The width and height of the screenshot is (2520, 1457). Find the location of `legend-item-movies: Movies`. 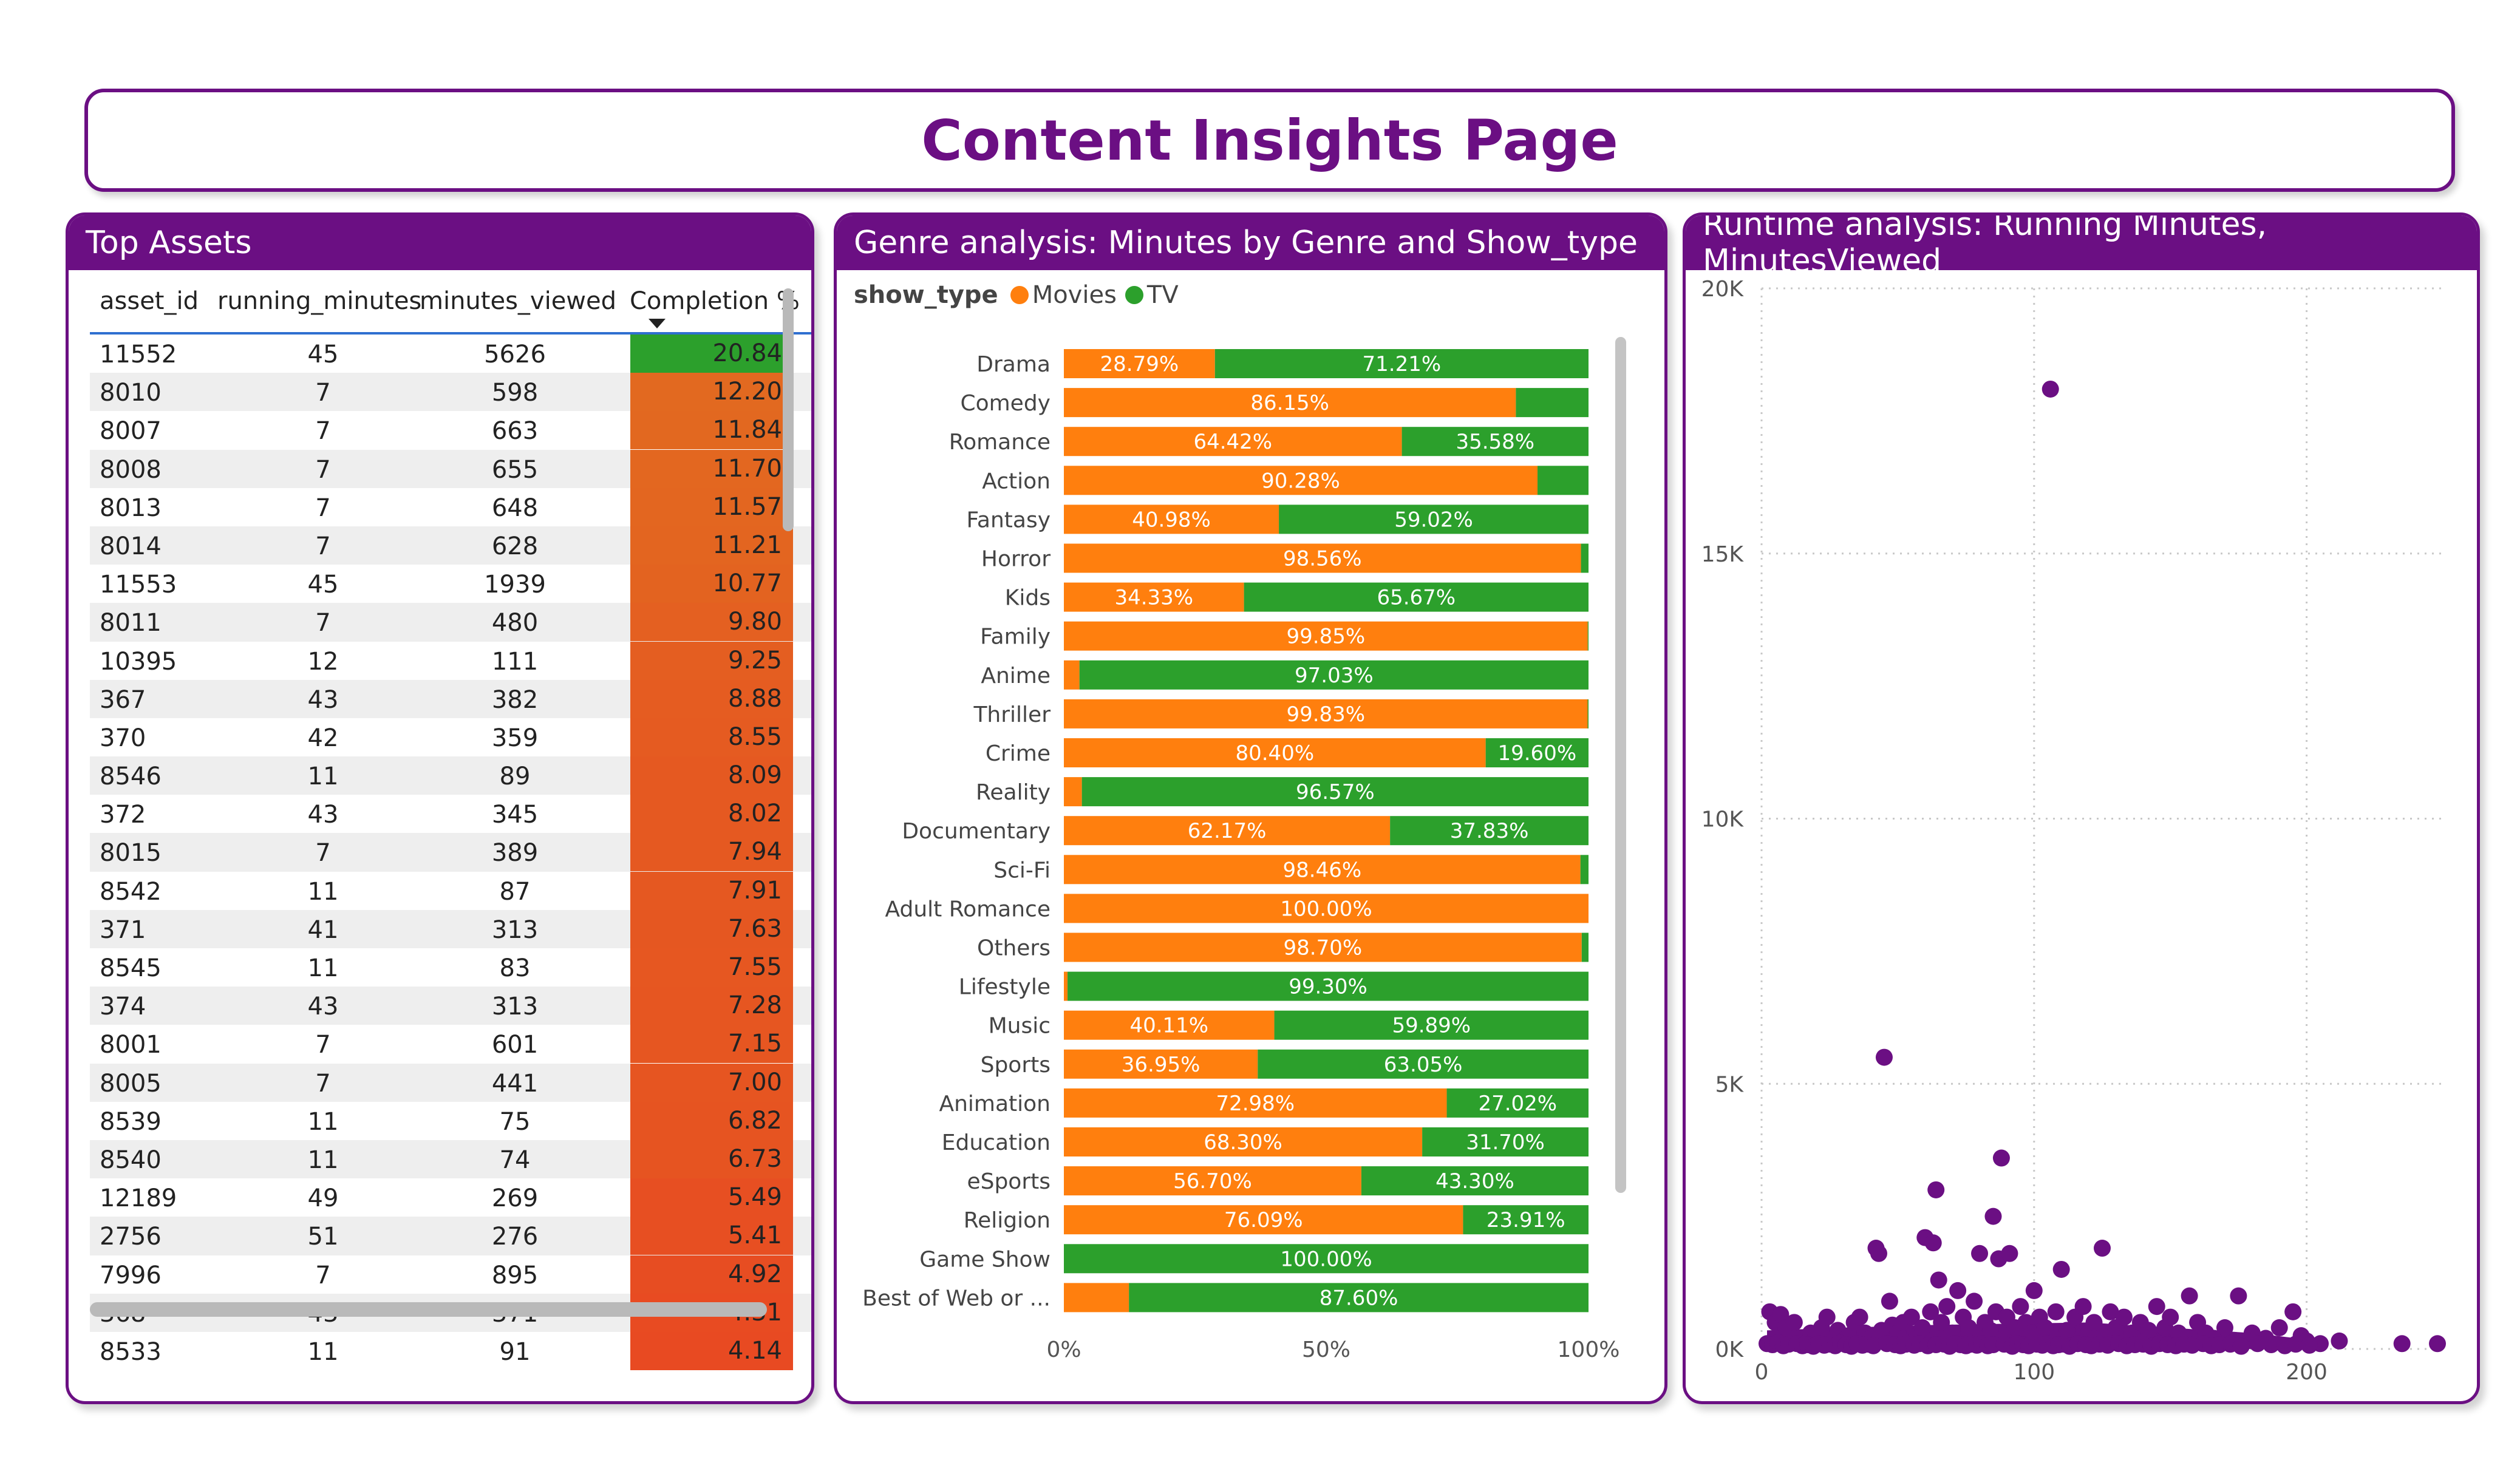

legend-item-movies: Movies is located at coordinates (1063, 295).